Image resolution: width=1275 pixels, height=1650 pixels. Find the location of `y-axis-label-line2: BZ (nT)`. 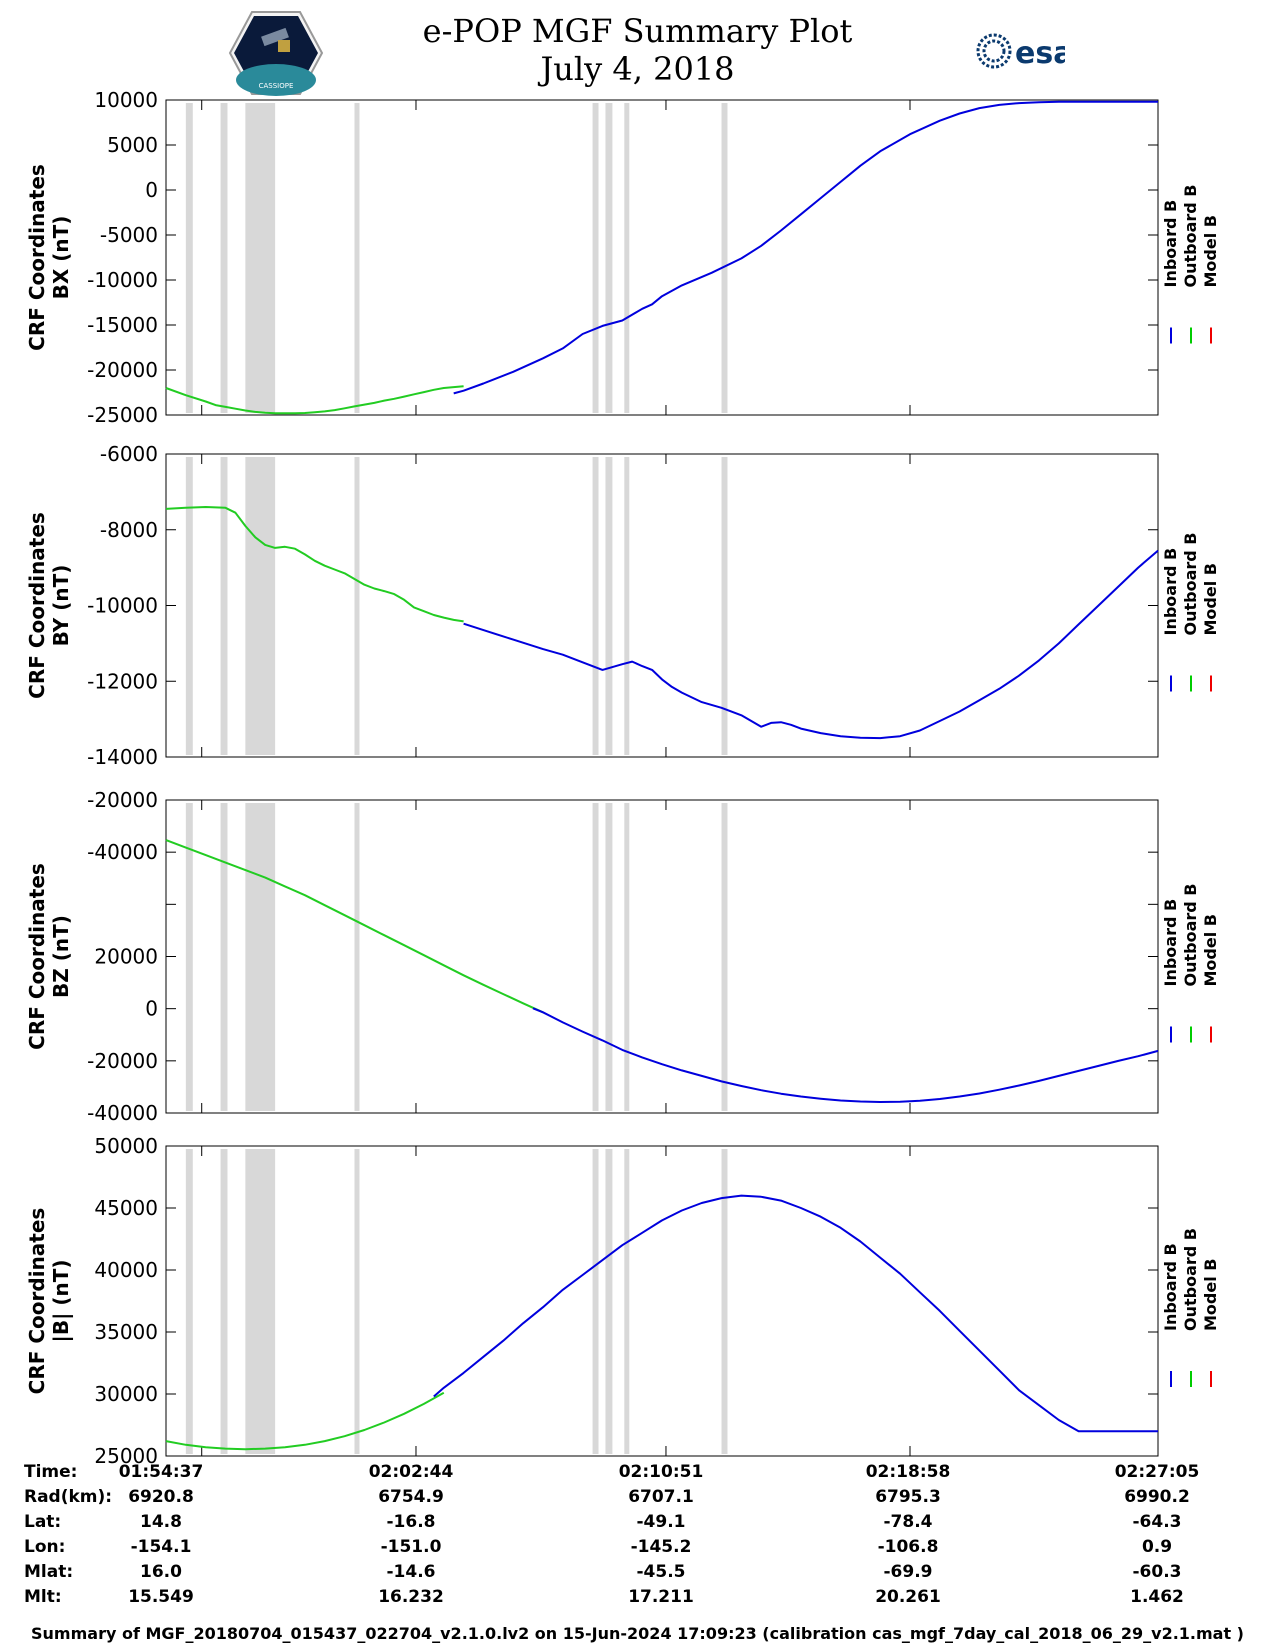

y-axis-label-line2: BZ (nT) is located at coordinates (61, 956).